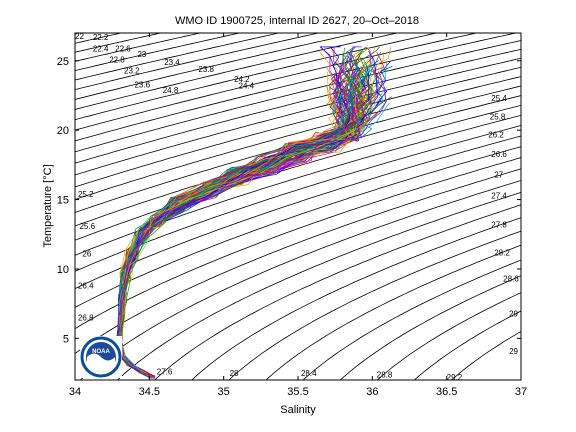  I want to click on noaa-logo: NOAA, so click(101, 357).